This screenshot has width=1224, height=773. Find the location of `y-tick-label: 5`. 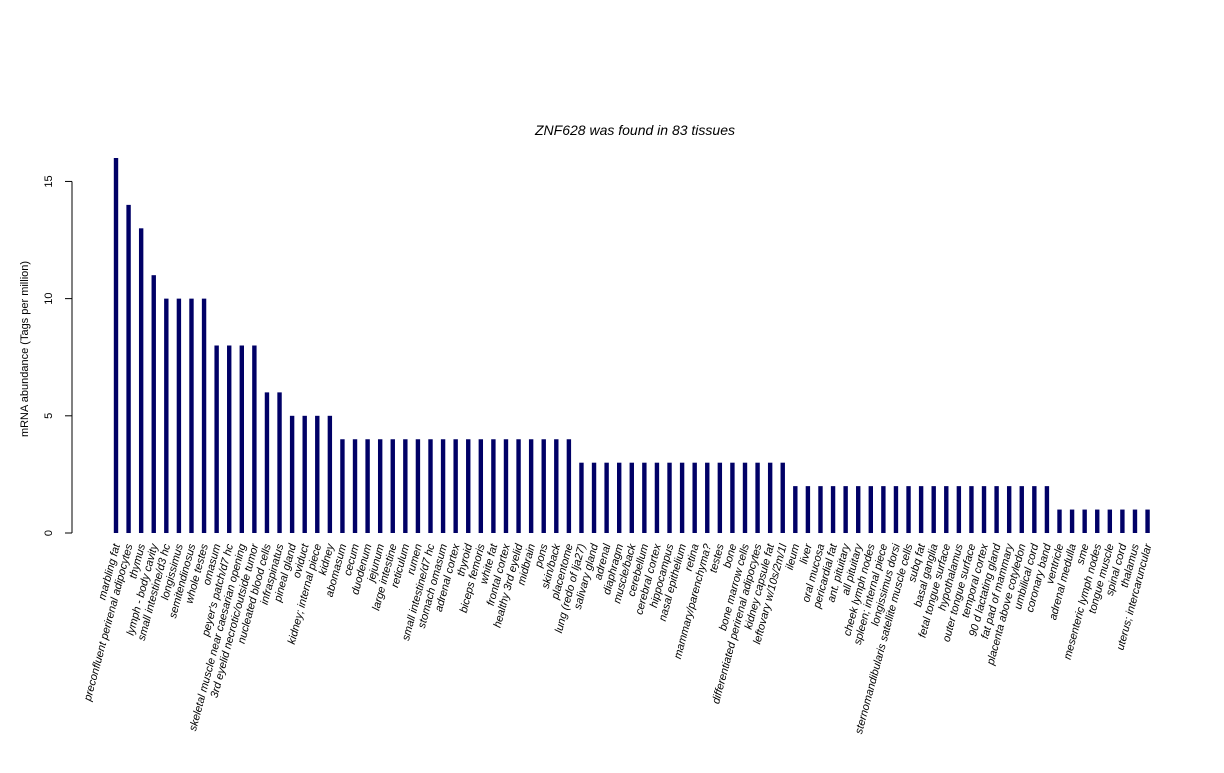

y-tick-label: 5 is located at coordinates (49, 416).